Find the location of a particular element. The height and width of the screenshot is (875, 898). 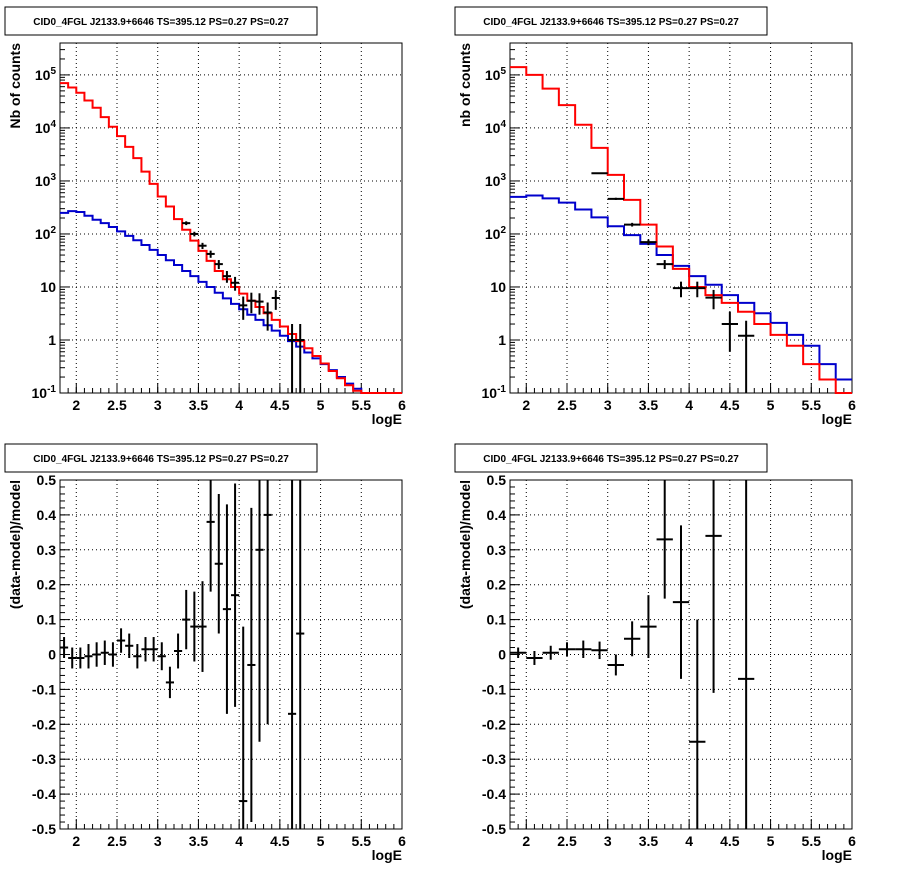

y-tick-label: 10⁴ is located at coordinates (46, 127).